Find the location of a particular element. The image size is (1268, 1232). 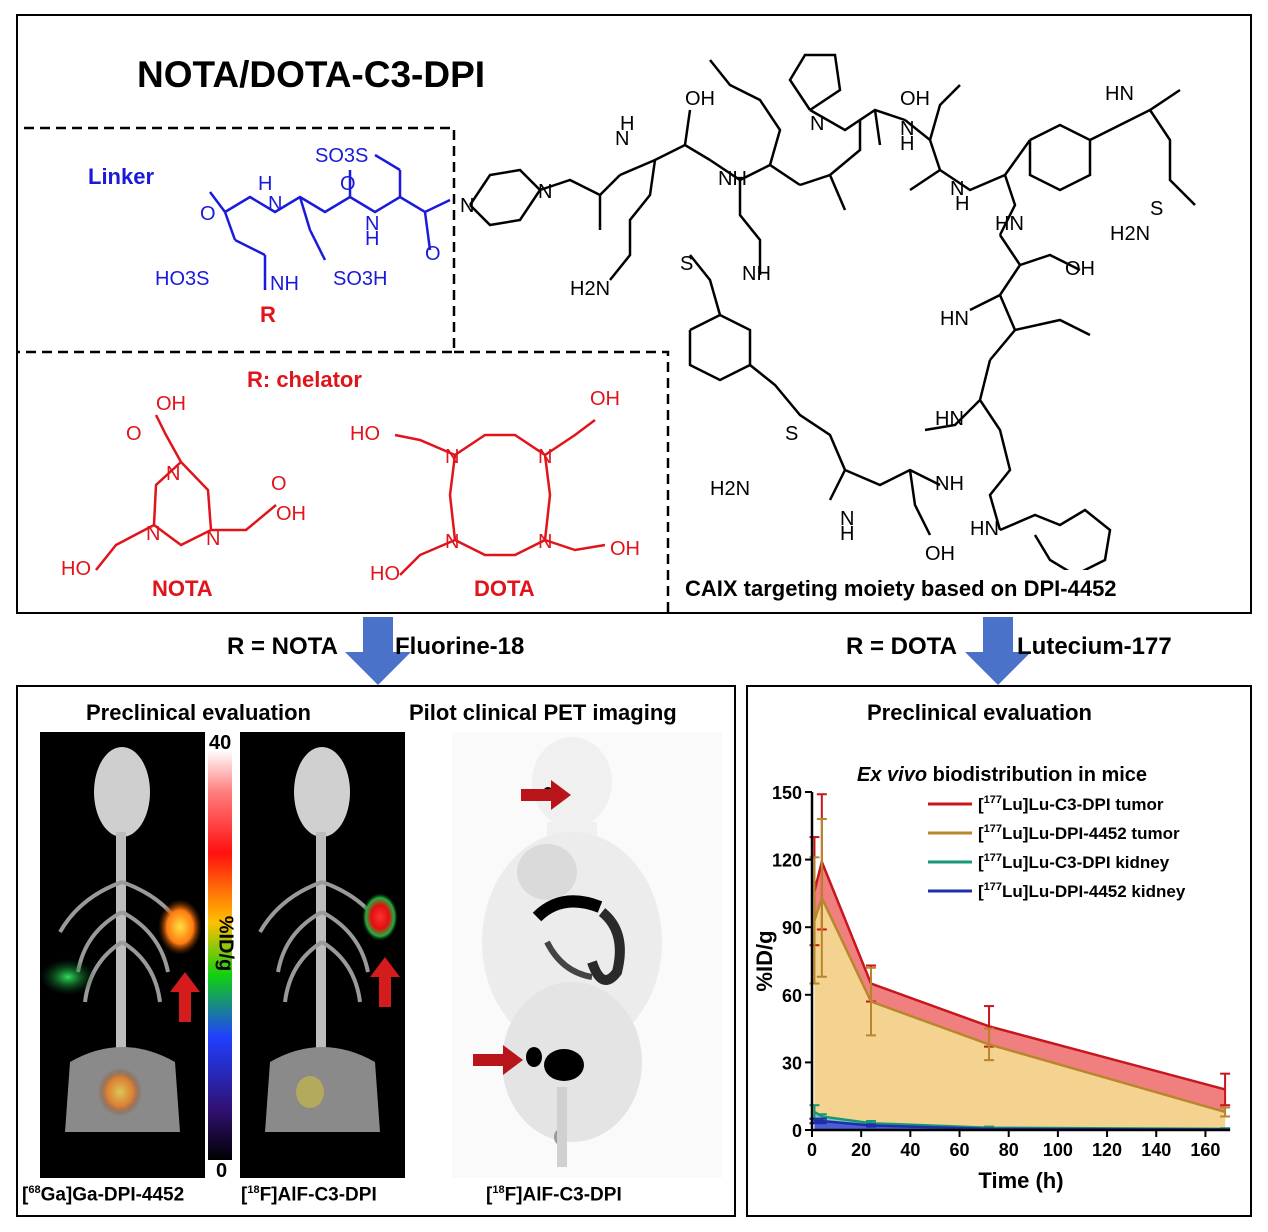

colorbar is located at coordinates (220, 955).